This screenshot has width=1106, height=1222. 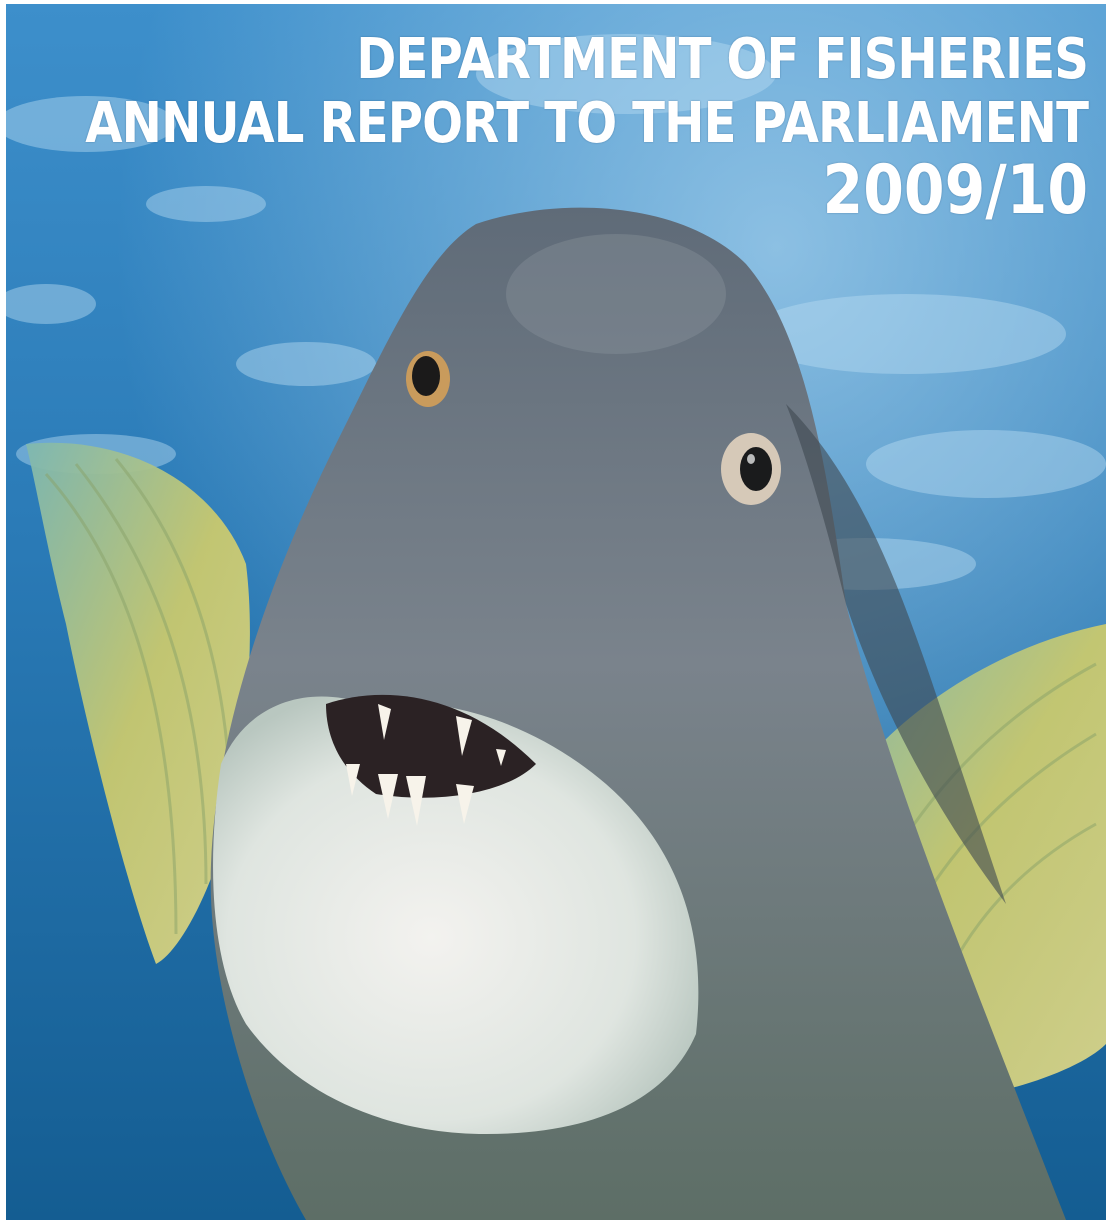 What do you see at coordinates (587, 123) in the screenshot?
I see `title-report-type: ANNUAL REPORT TO THE PARLIAMENT` at bounding box center [587, 123].